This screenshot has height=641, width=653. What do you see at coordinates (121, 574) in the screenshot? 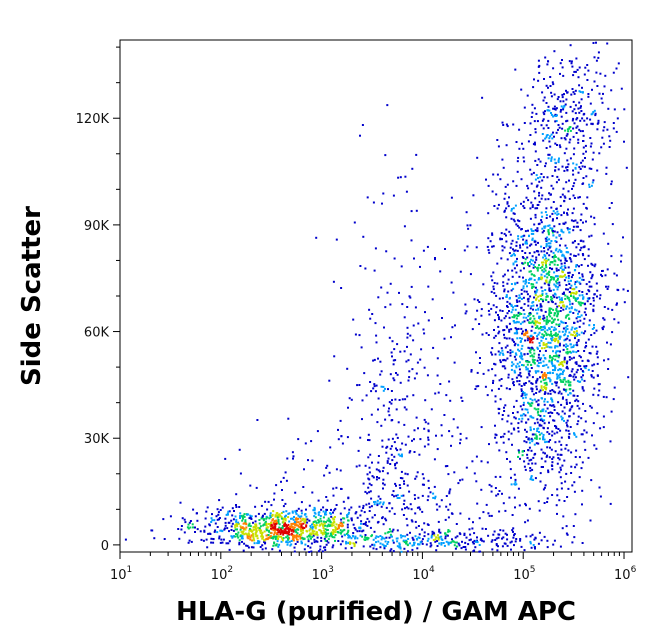
I see `x-tick-label: 101` at bounding box center [121, 574].